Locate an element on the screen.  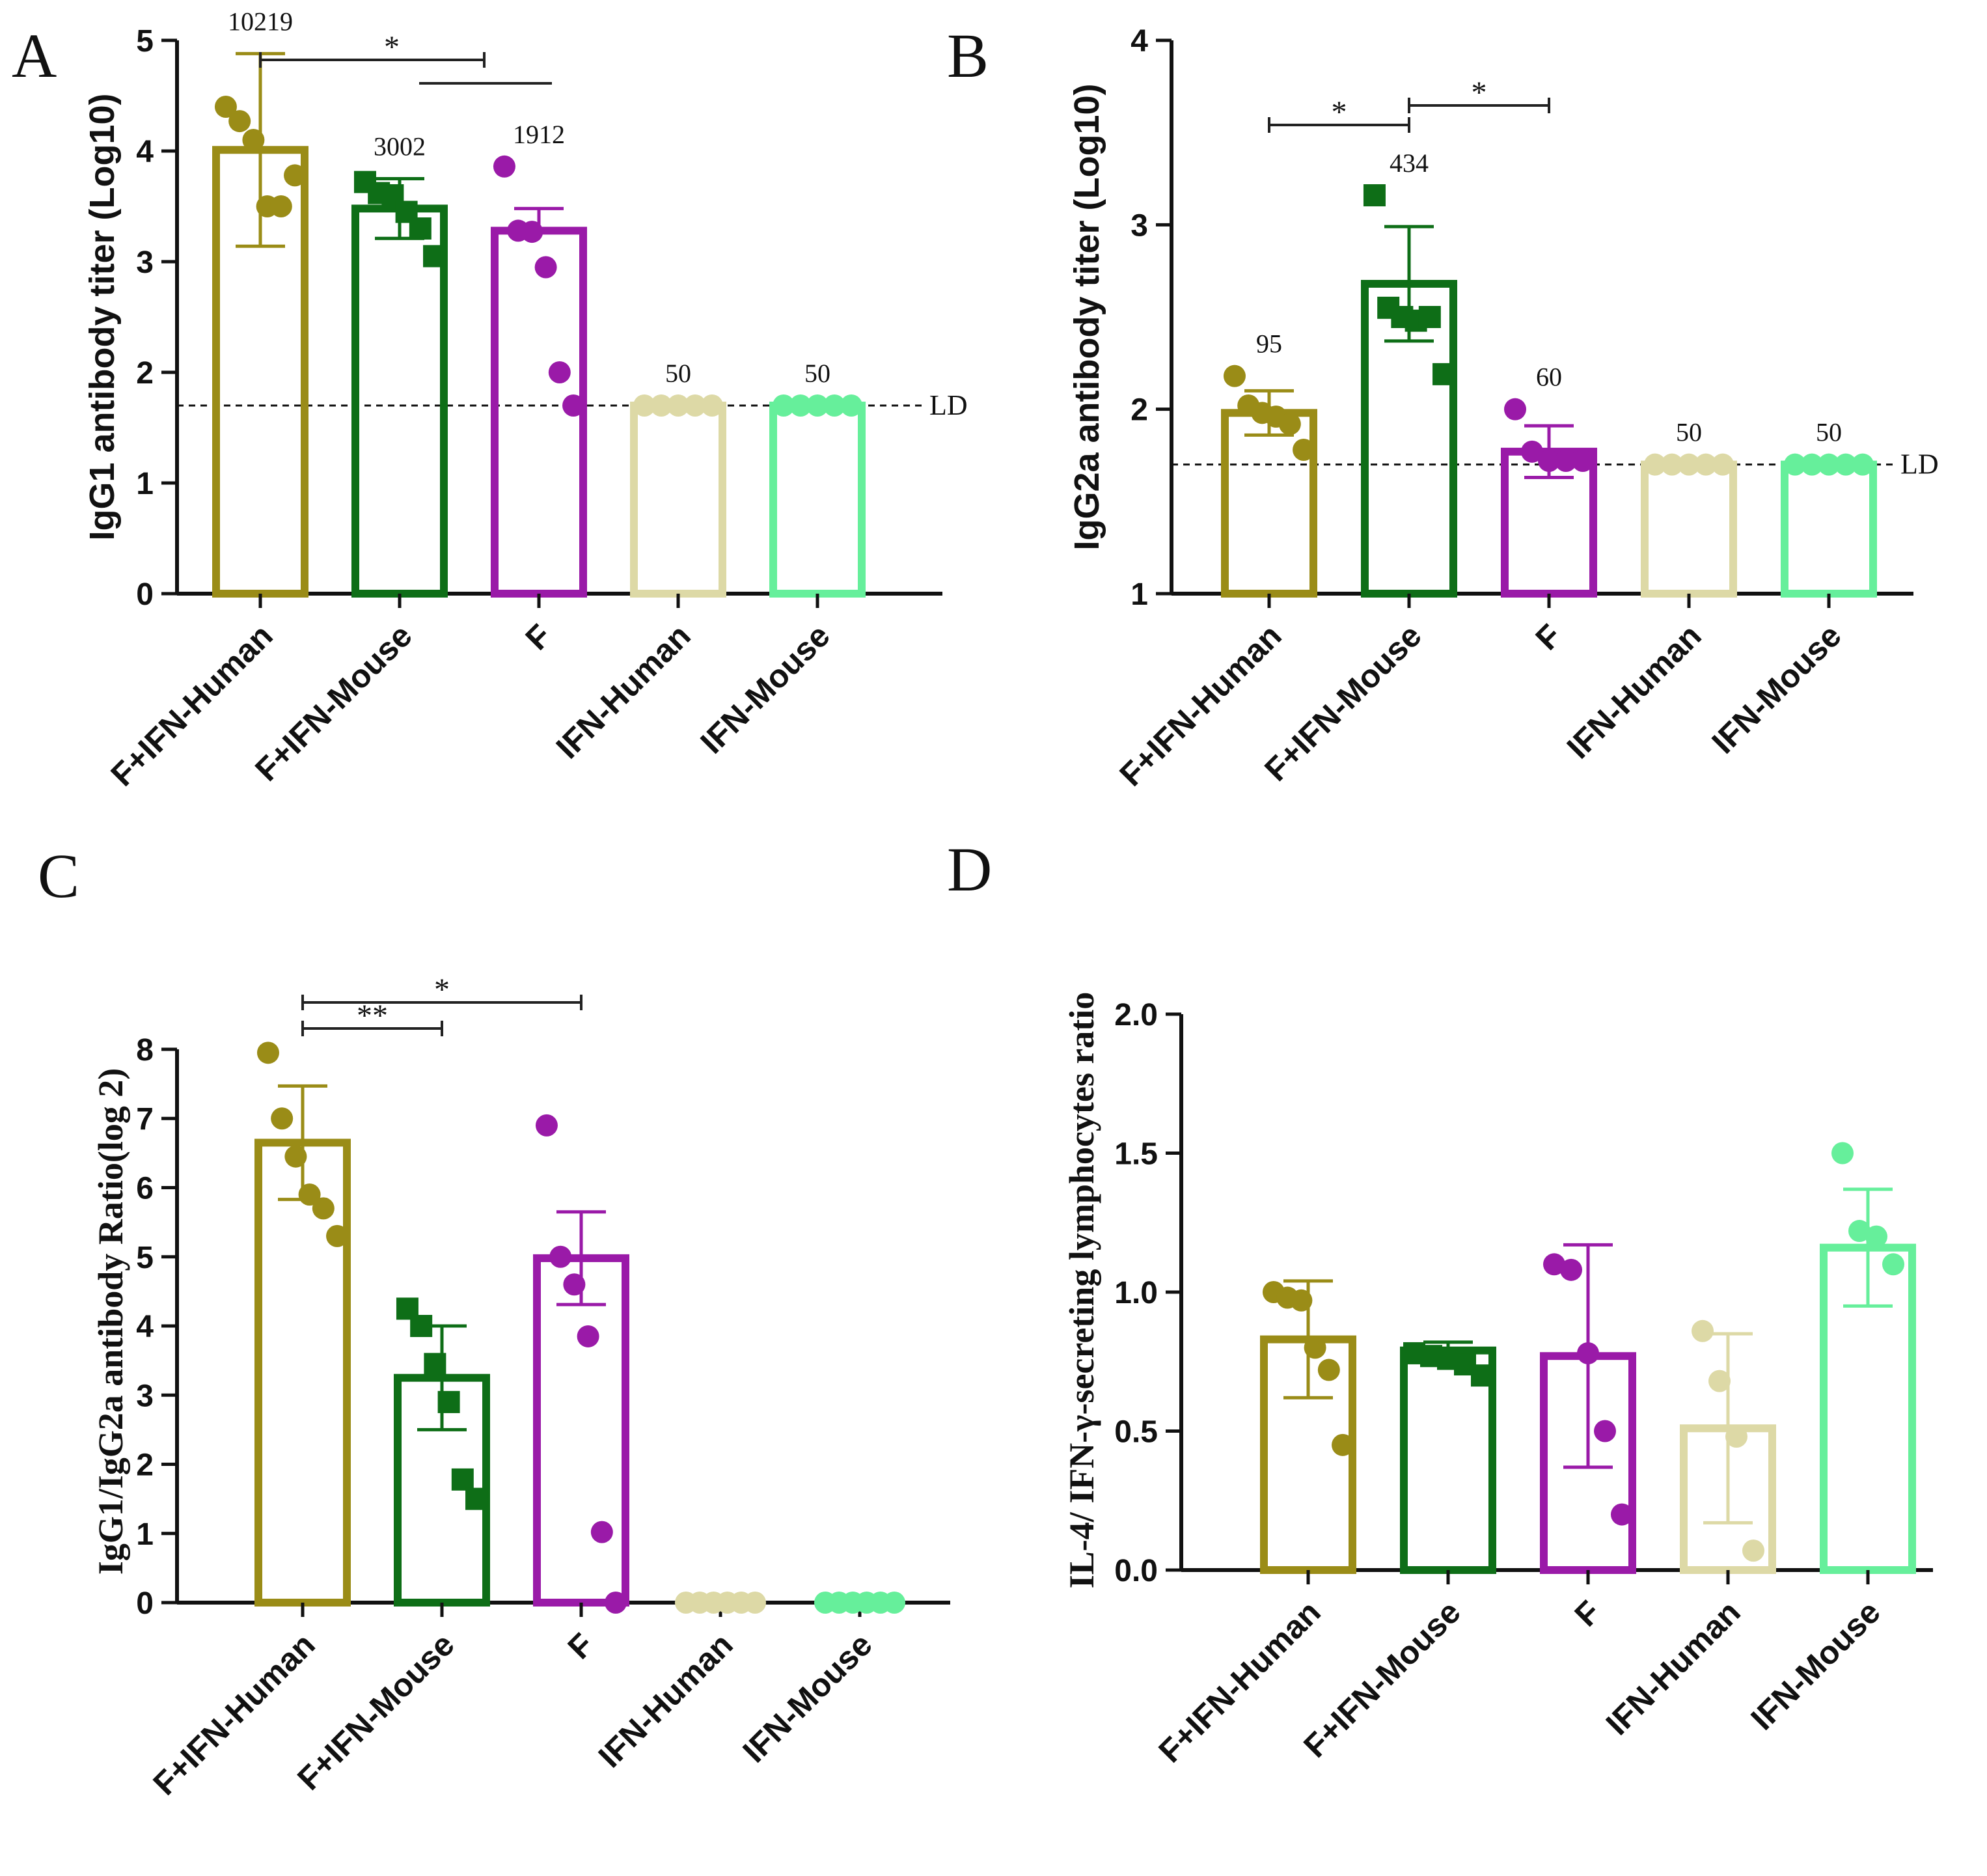
panel-letter-d: D is located at coordinates (970, 869).